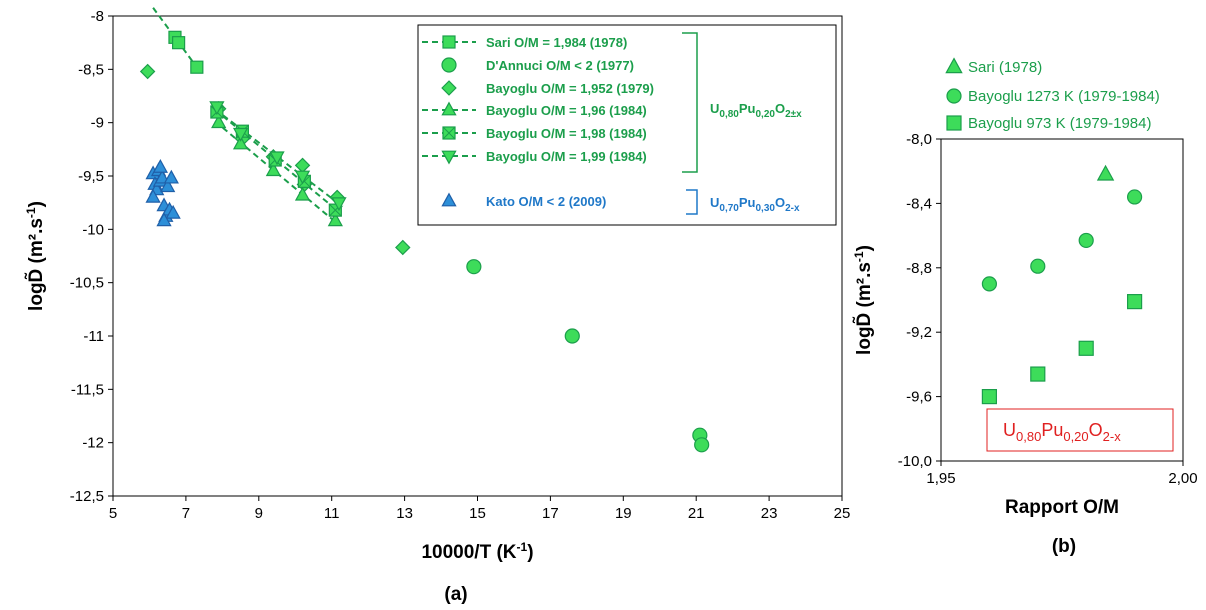 This screenshot has height=610, width=1206. What do you see at coordinates (93, 443) in the screenshot?
I see `y-tick-label-a: -12` at bounding box center [93, 443].